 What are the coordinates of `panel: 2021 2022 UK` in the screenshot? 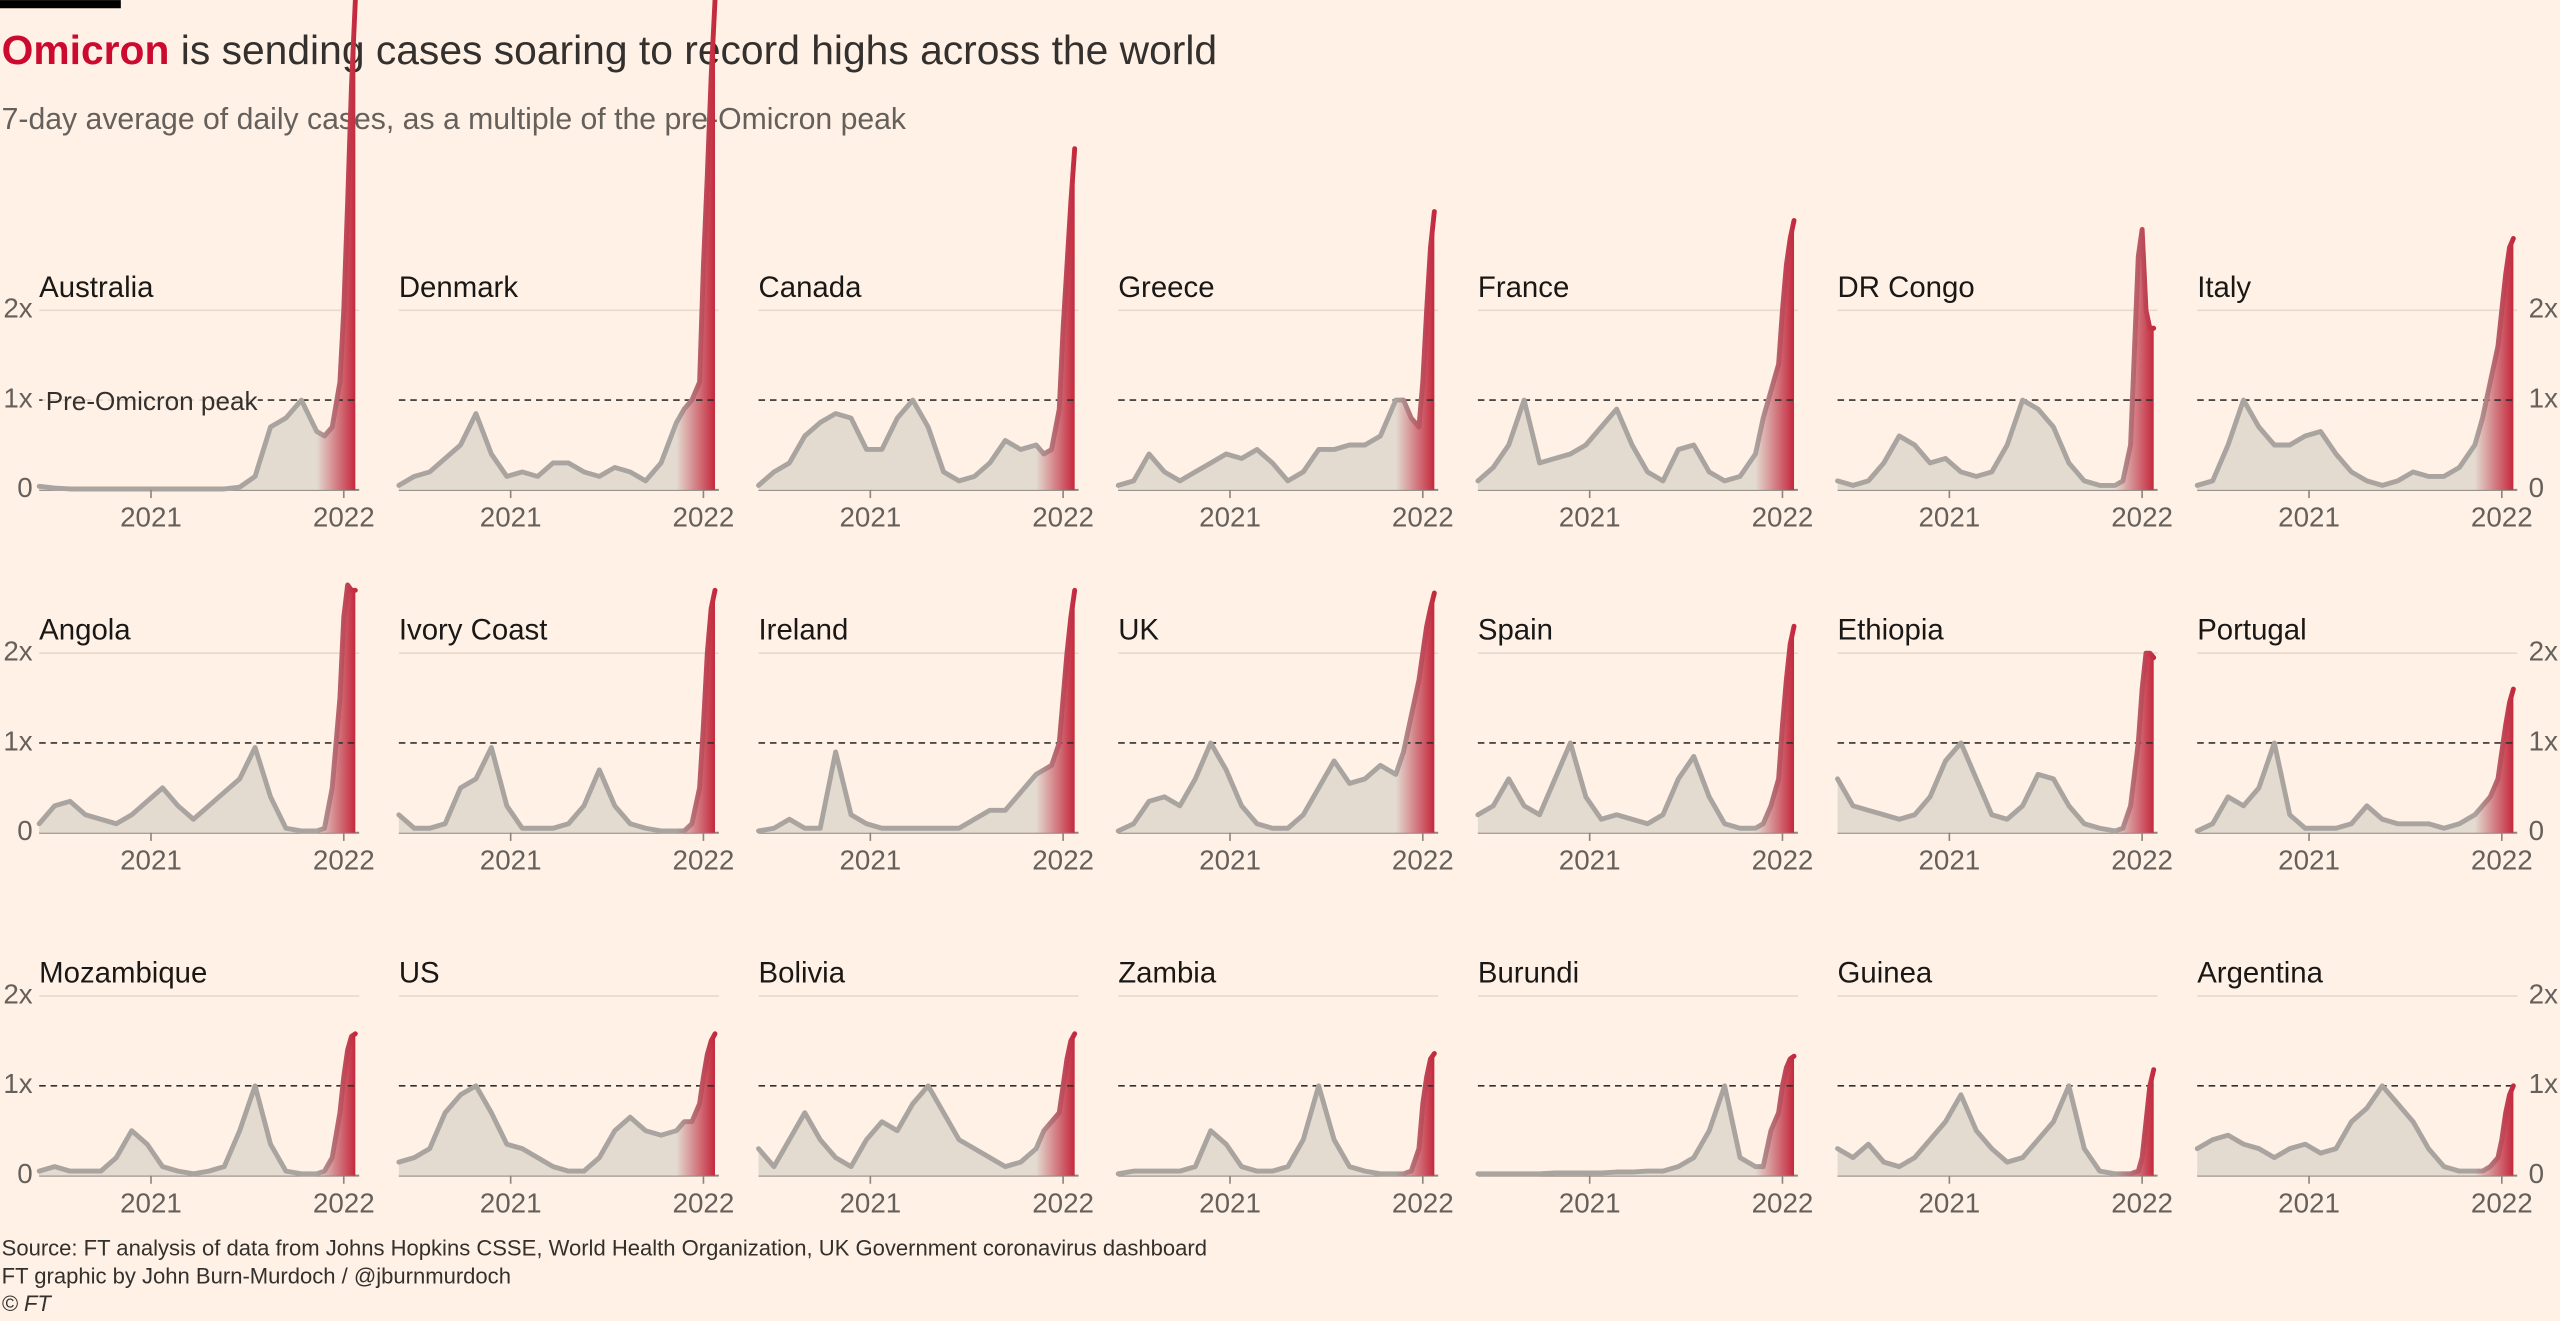 It's located at (1284, 732).